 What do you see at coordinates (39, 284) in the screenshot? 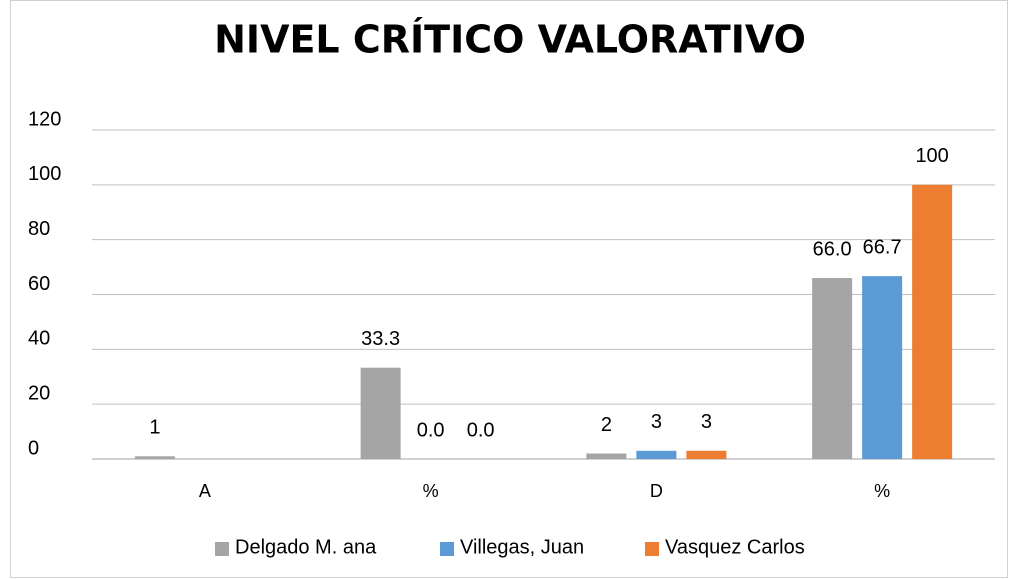
I see `y-tick-label: 60` at bounding box center [39, 284].